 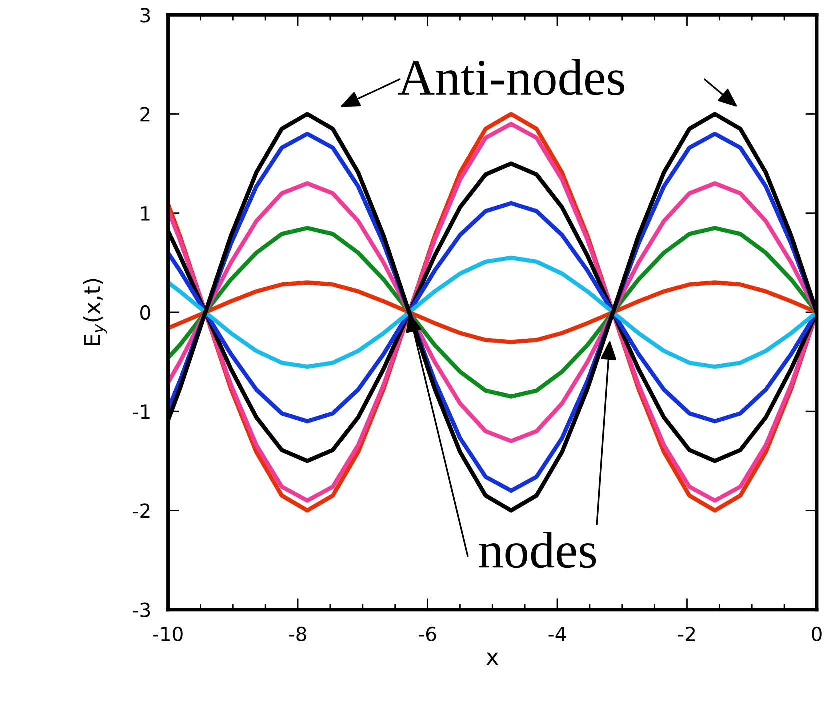 What do you see at coordinates (537, 550) in the screenshot?
I see `annotation: nodes` at bounding box center [537, 550].